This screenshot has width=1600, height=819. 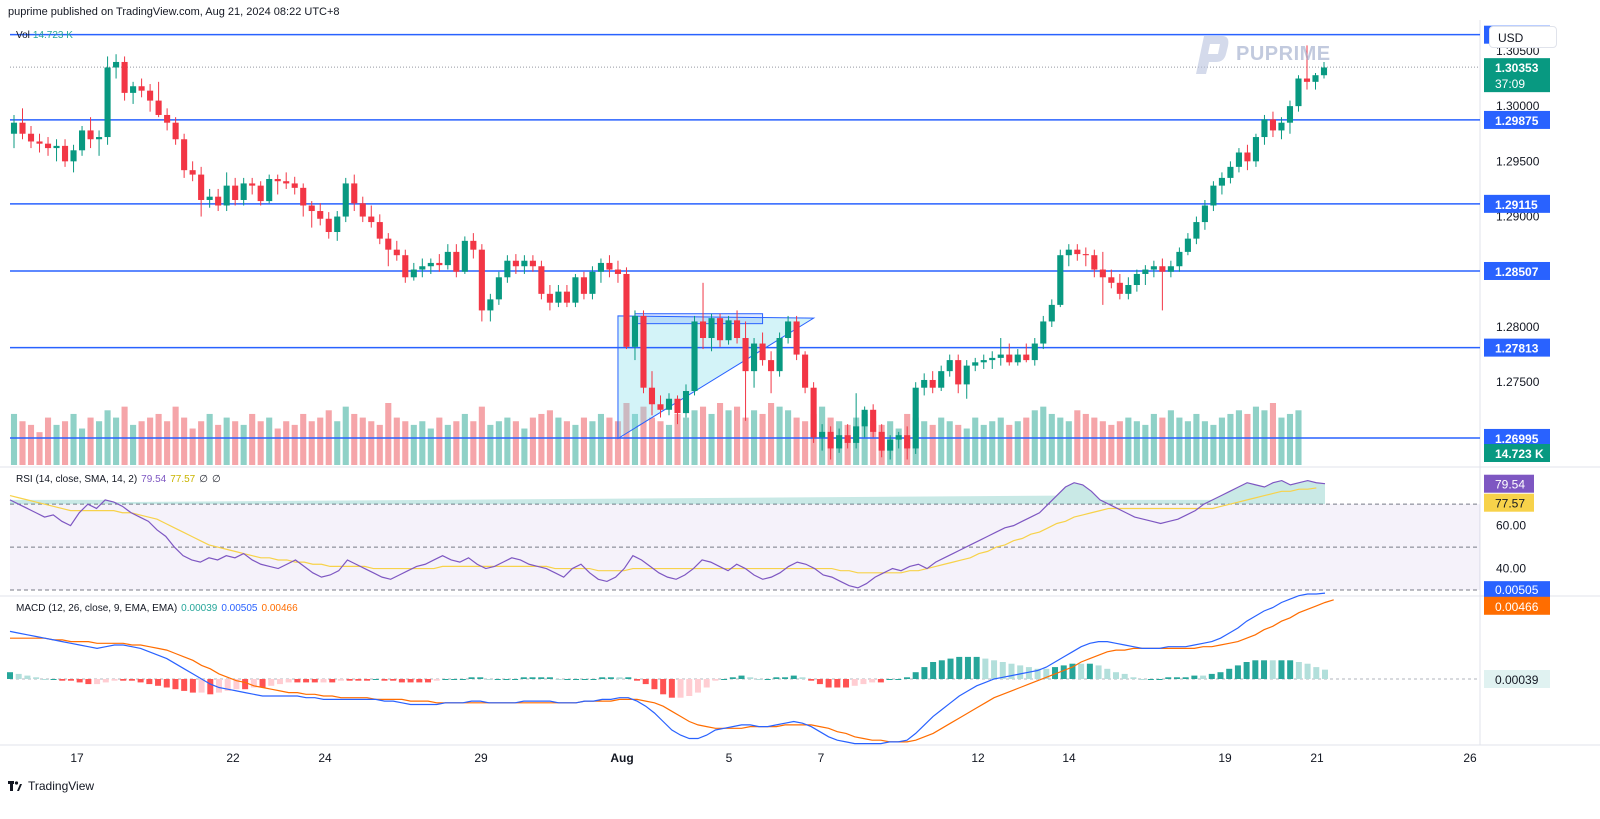 I want to click on macd-signal-badge-text: 0.00466, so click(x=1517, y=607).